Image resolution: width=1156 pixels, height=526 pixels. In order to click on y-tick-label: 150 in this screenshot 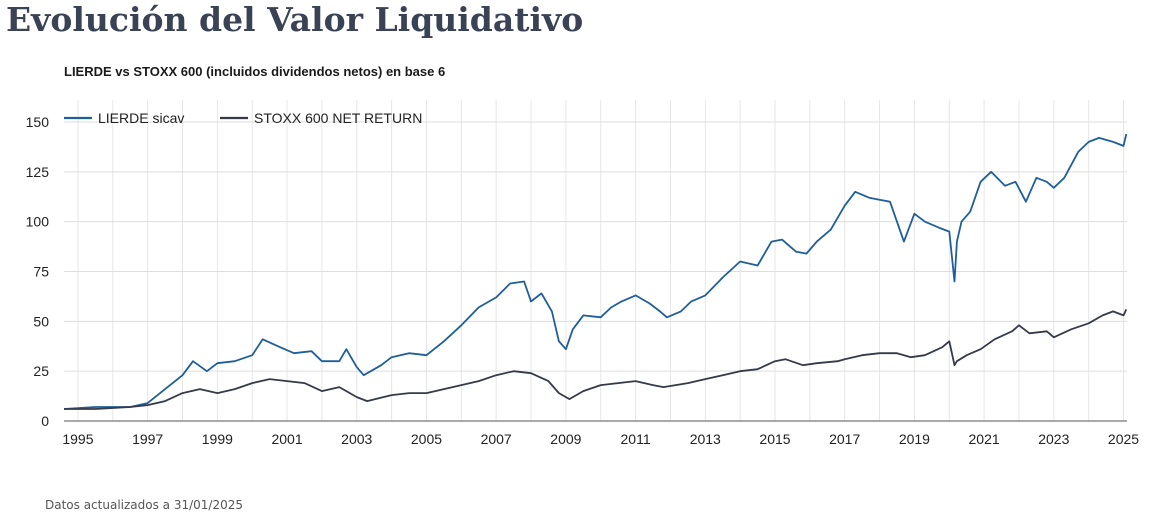, I will do `click(38, 122)`.